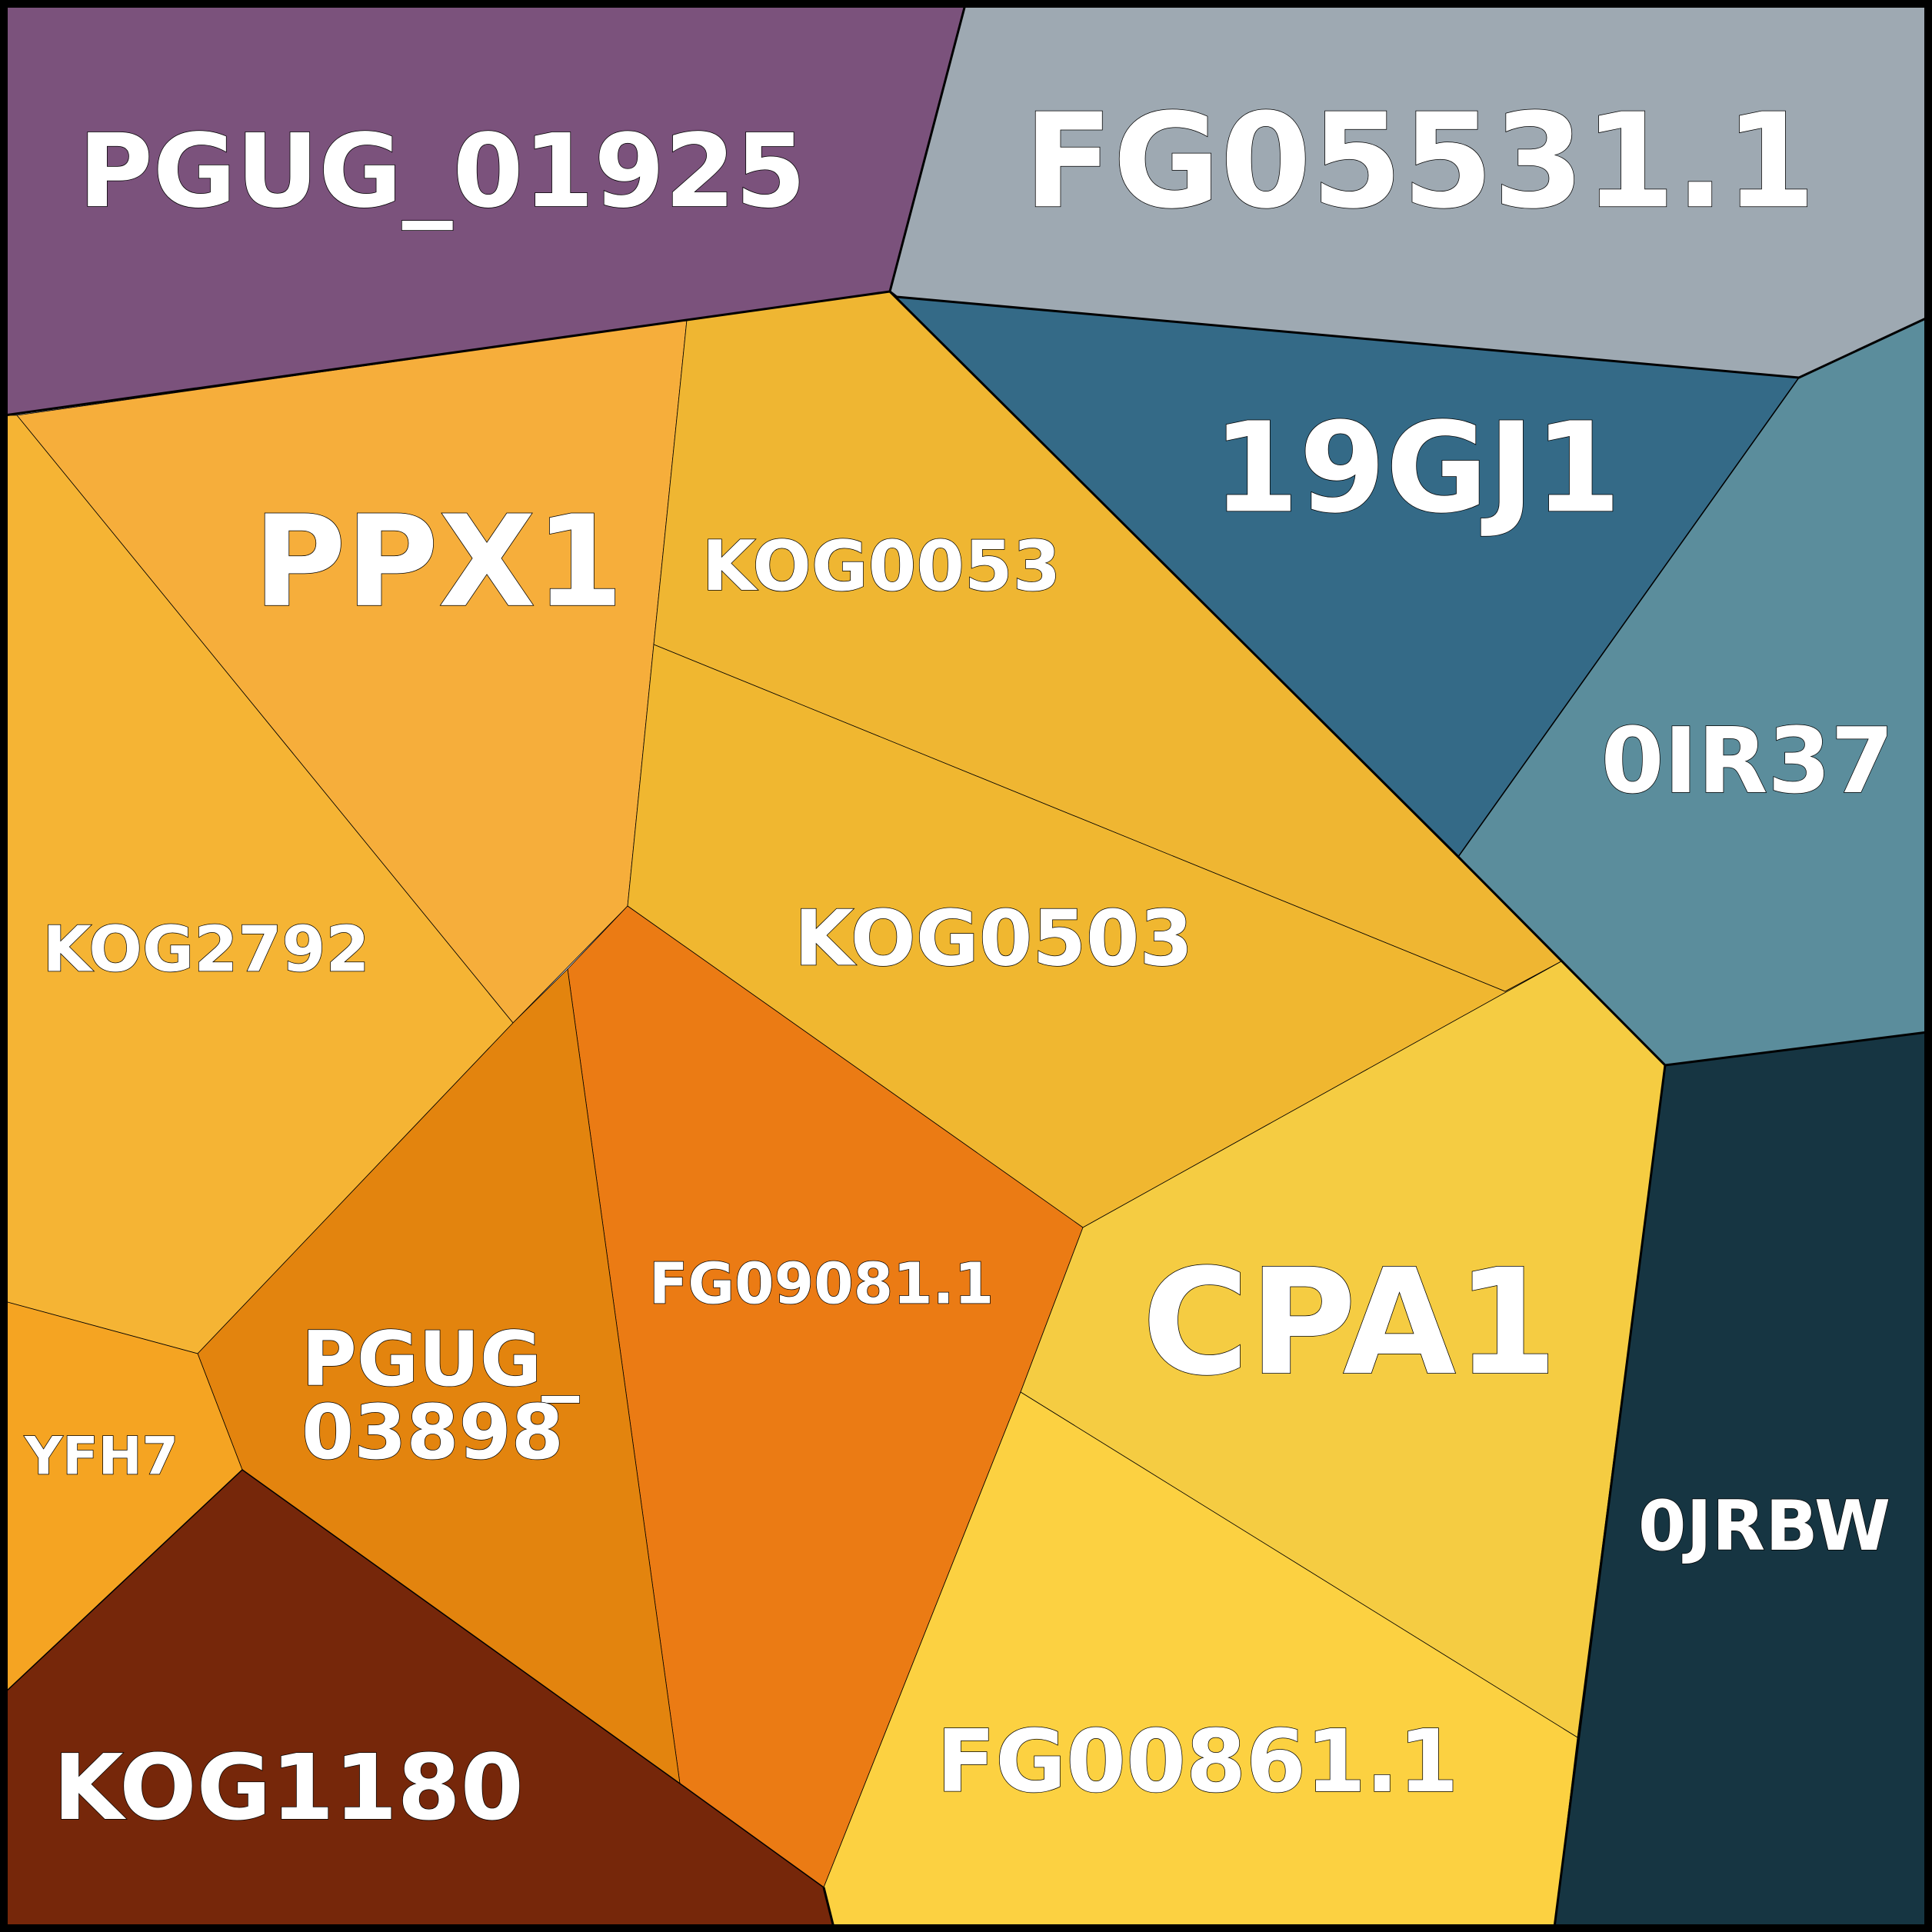  What do you see at coordinates (101, 1457) in the screenshot?
I see `label-yfh7: YFH7` at bounding box center [101, 1457].